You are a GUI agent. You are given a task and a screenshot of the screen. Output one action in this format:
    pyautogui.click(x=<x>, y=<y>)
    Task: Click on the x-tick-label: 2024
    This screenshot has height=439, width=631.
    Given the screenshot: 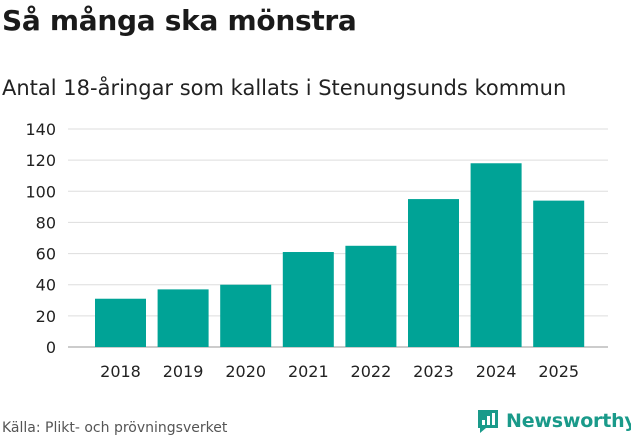 What is the action you would take?
    pyautogui.click(x=496, y=371)
    